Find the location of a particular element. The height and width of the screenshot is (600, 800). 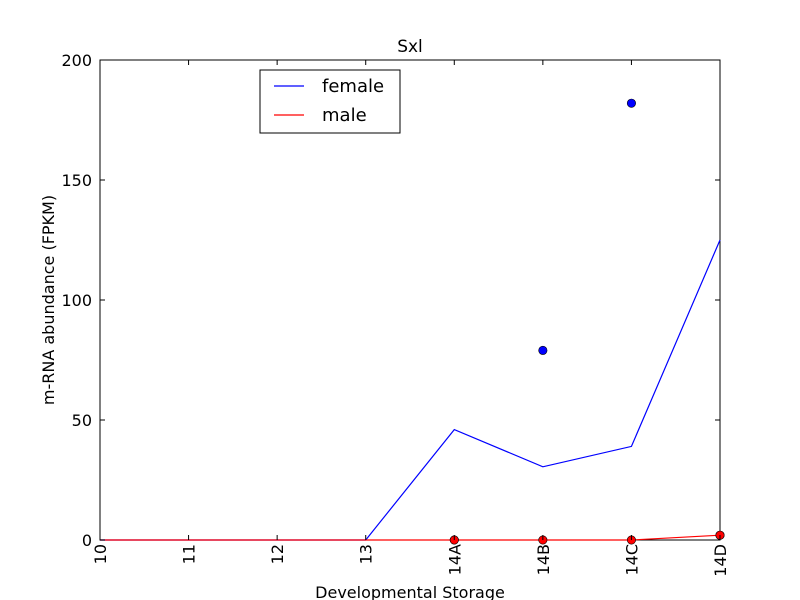

legend: female male is located at coordinates (330, 101).